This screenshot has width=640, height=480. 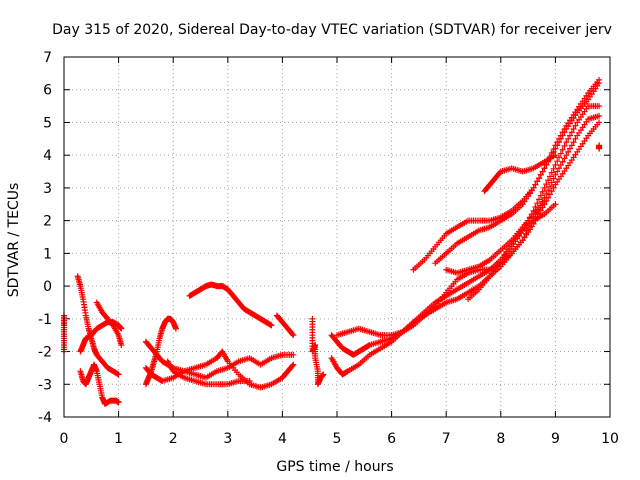 I want to click on series-track-d, so click(x=109, y=323).